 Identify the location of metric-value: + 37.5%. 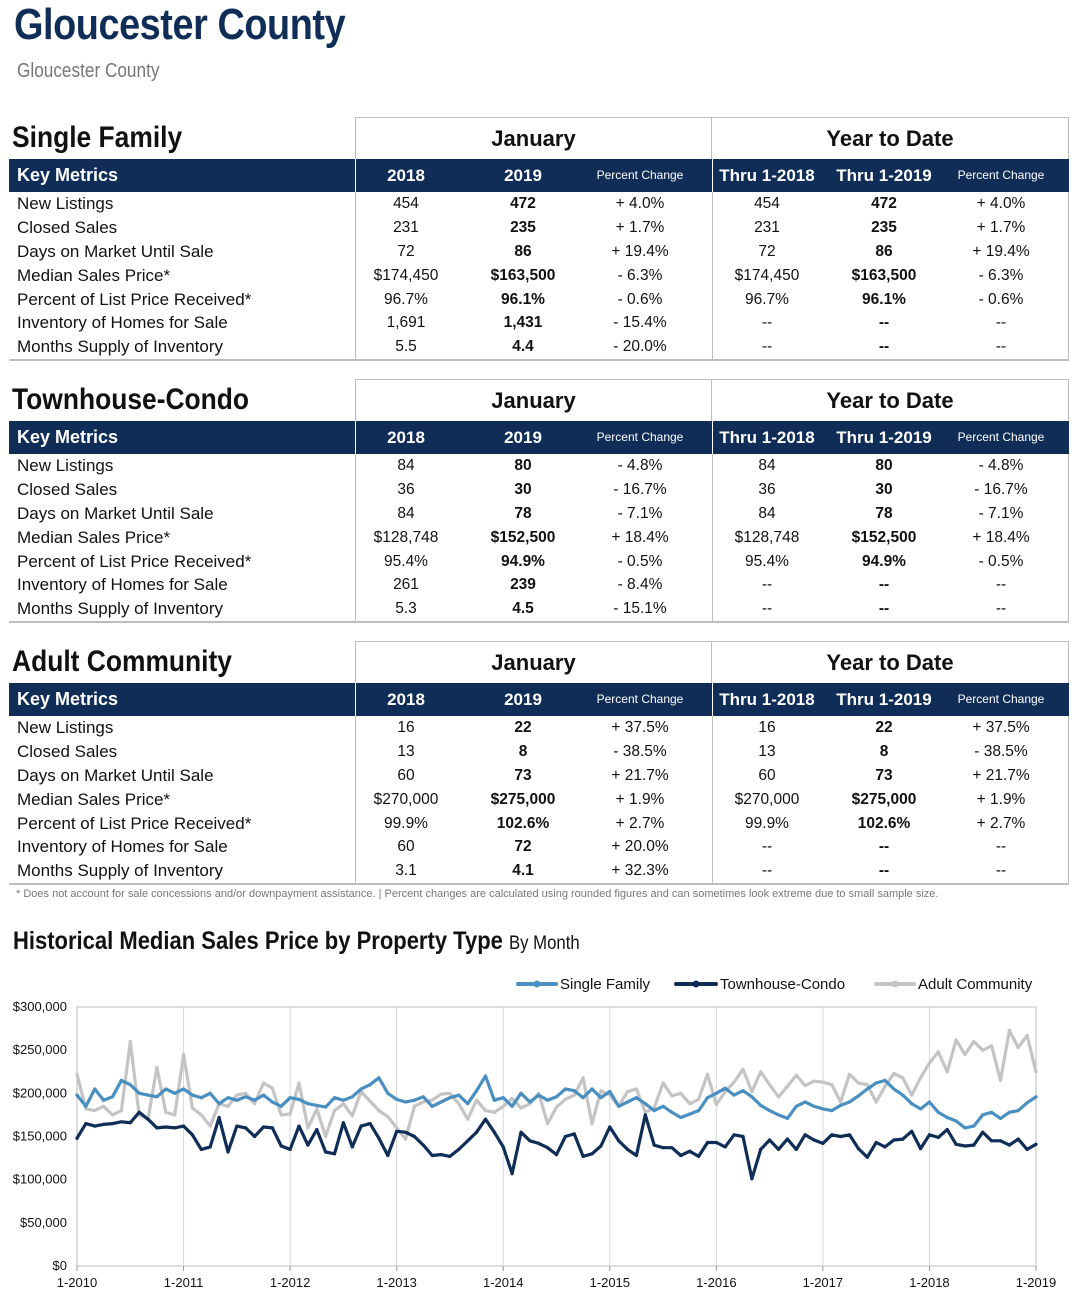
(1001, 727).